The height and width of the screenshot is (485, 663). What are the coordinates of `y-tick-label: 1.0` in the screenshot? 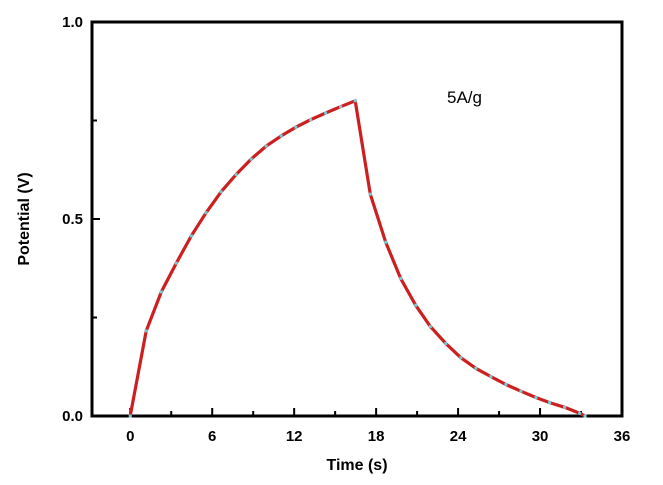 It's located at (72, 22).